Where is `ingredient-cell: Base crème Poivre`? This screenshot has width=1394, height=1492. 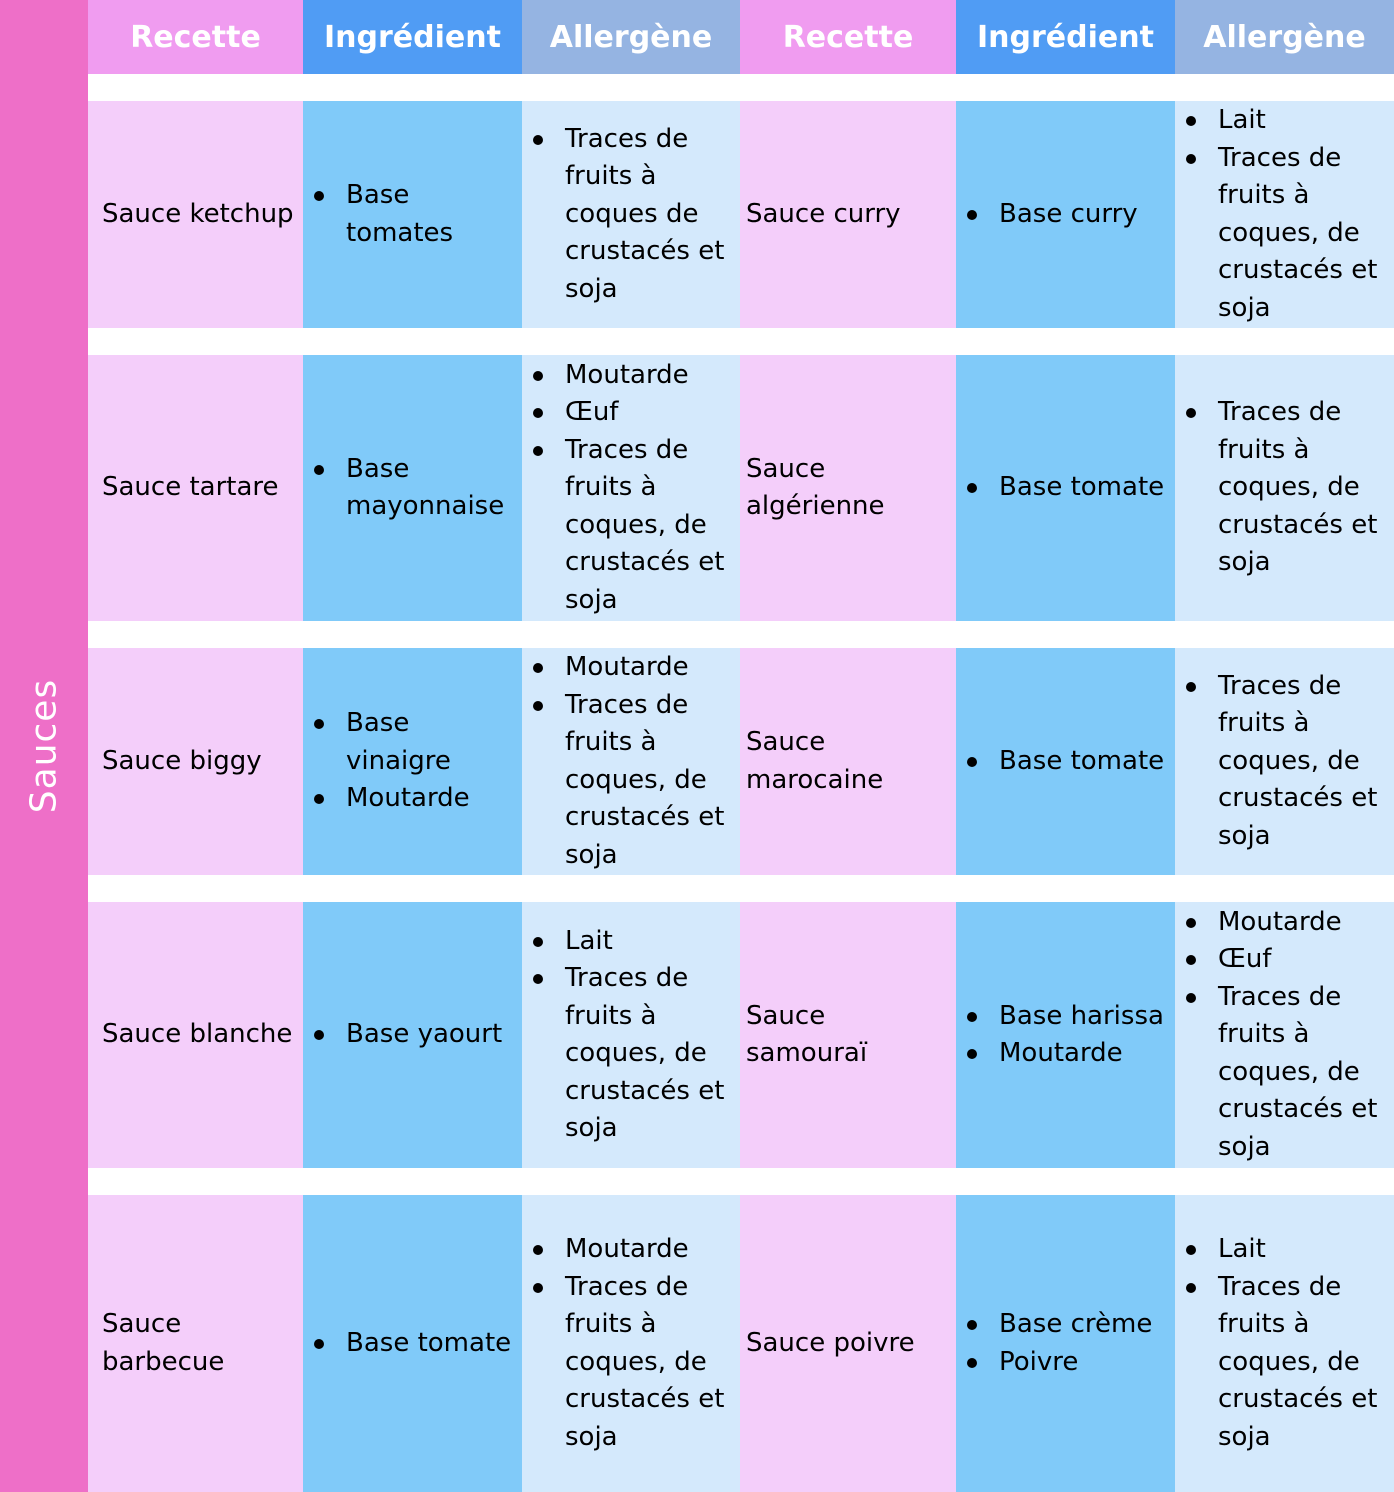
ingredient-cell: Base crème Poivre is located at coordinates (1065, 1343).